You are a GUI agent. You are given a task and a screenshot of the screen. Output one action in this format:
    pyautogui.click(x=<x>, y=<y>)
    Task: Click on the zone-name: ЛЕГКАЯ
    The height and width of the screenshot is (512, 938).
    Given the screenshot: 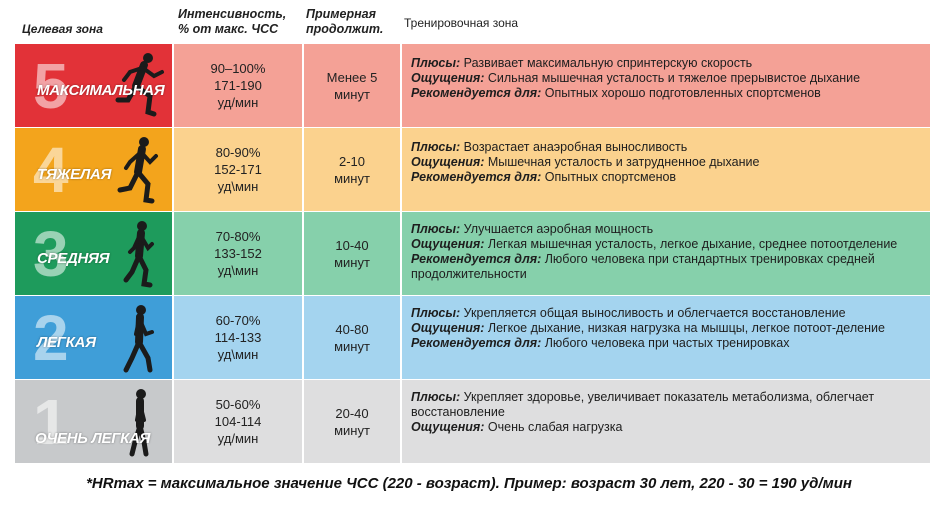 What is the action you would take?
    pyautogui.click(x=66, y=342)
    